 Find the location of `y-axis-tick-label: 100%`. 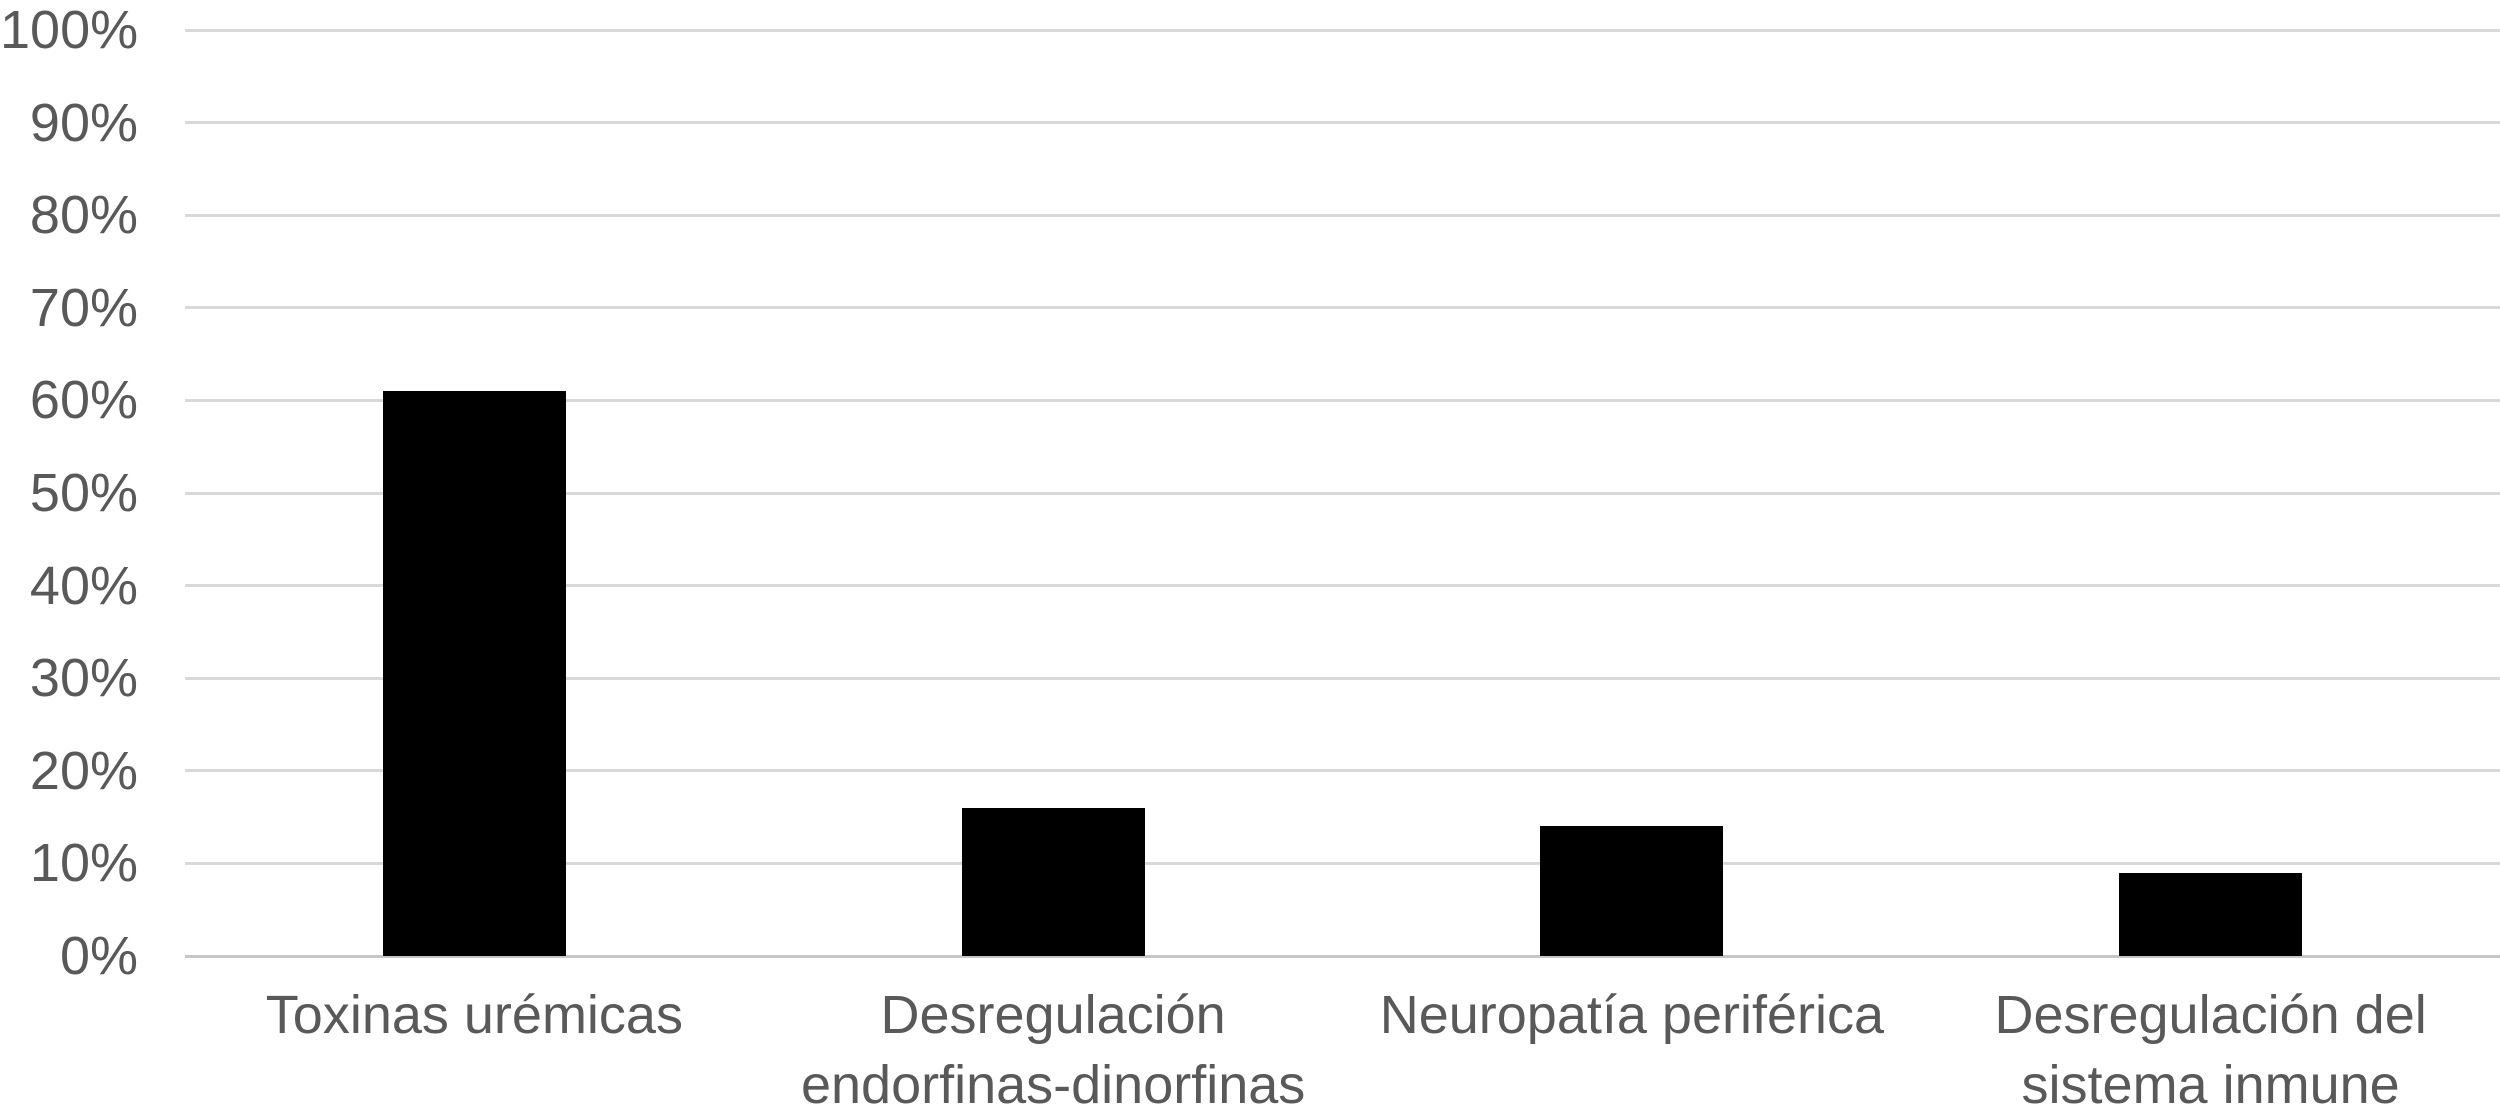

y-axis-tick-label: 100% is located at coordinates (69, 30).